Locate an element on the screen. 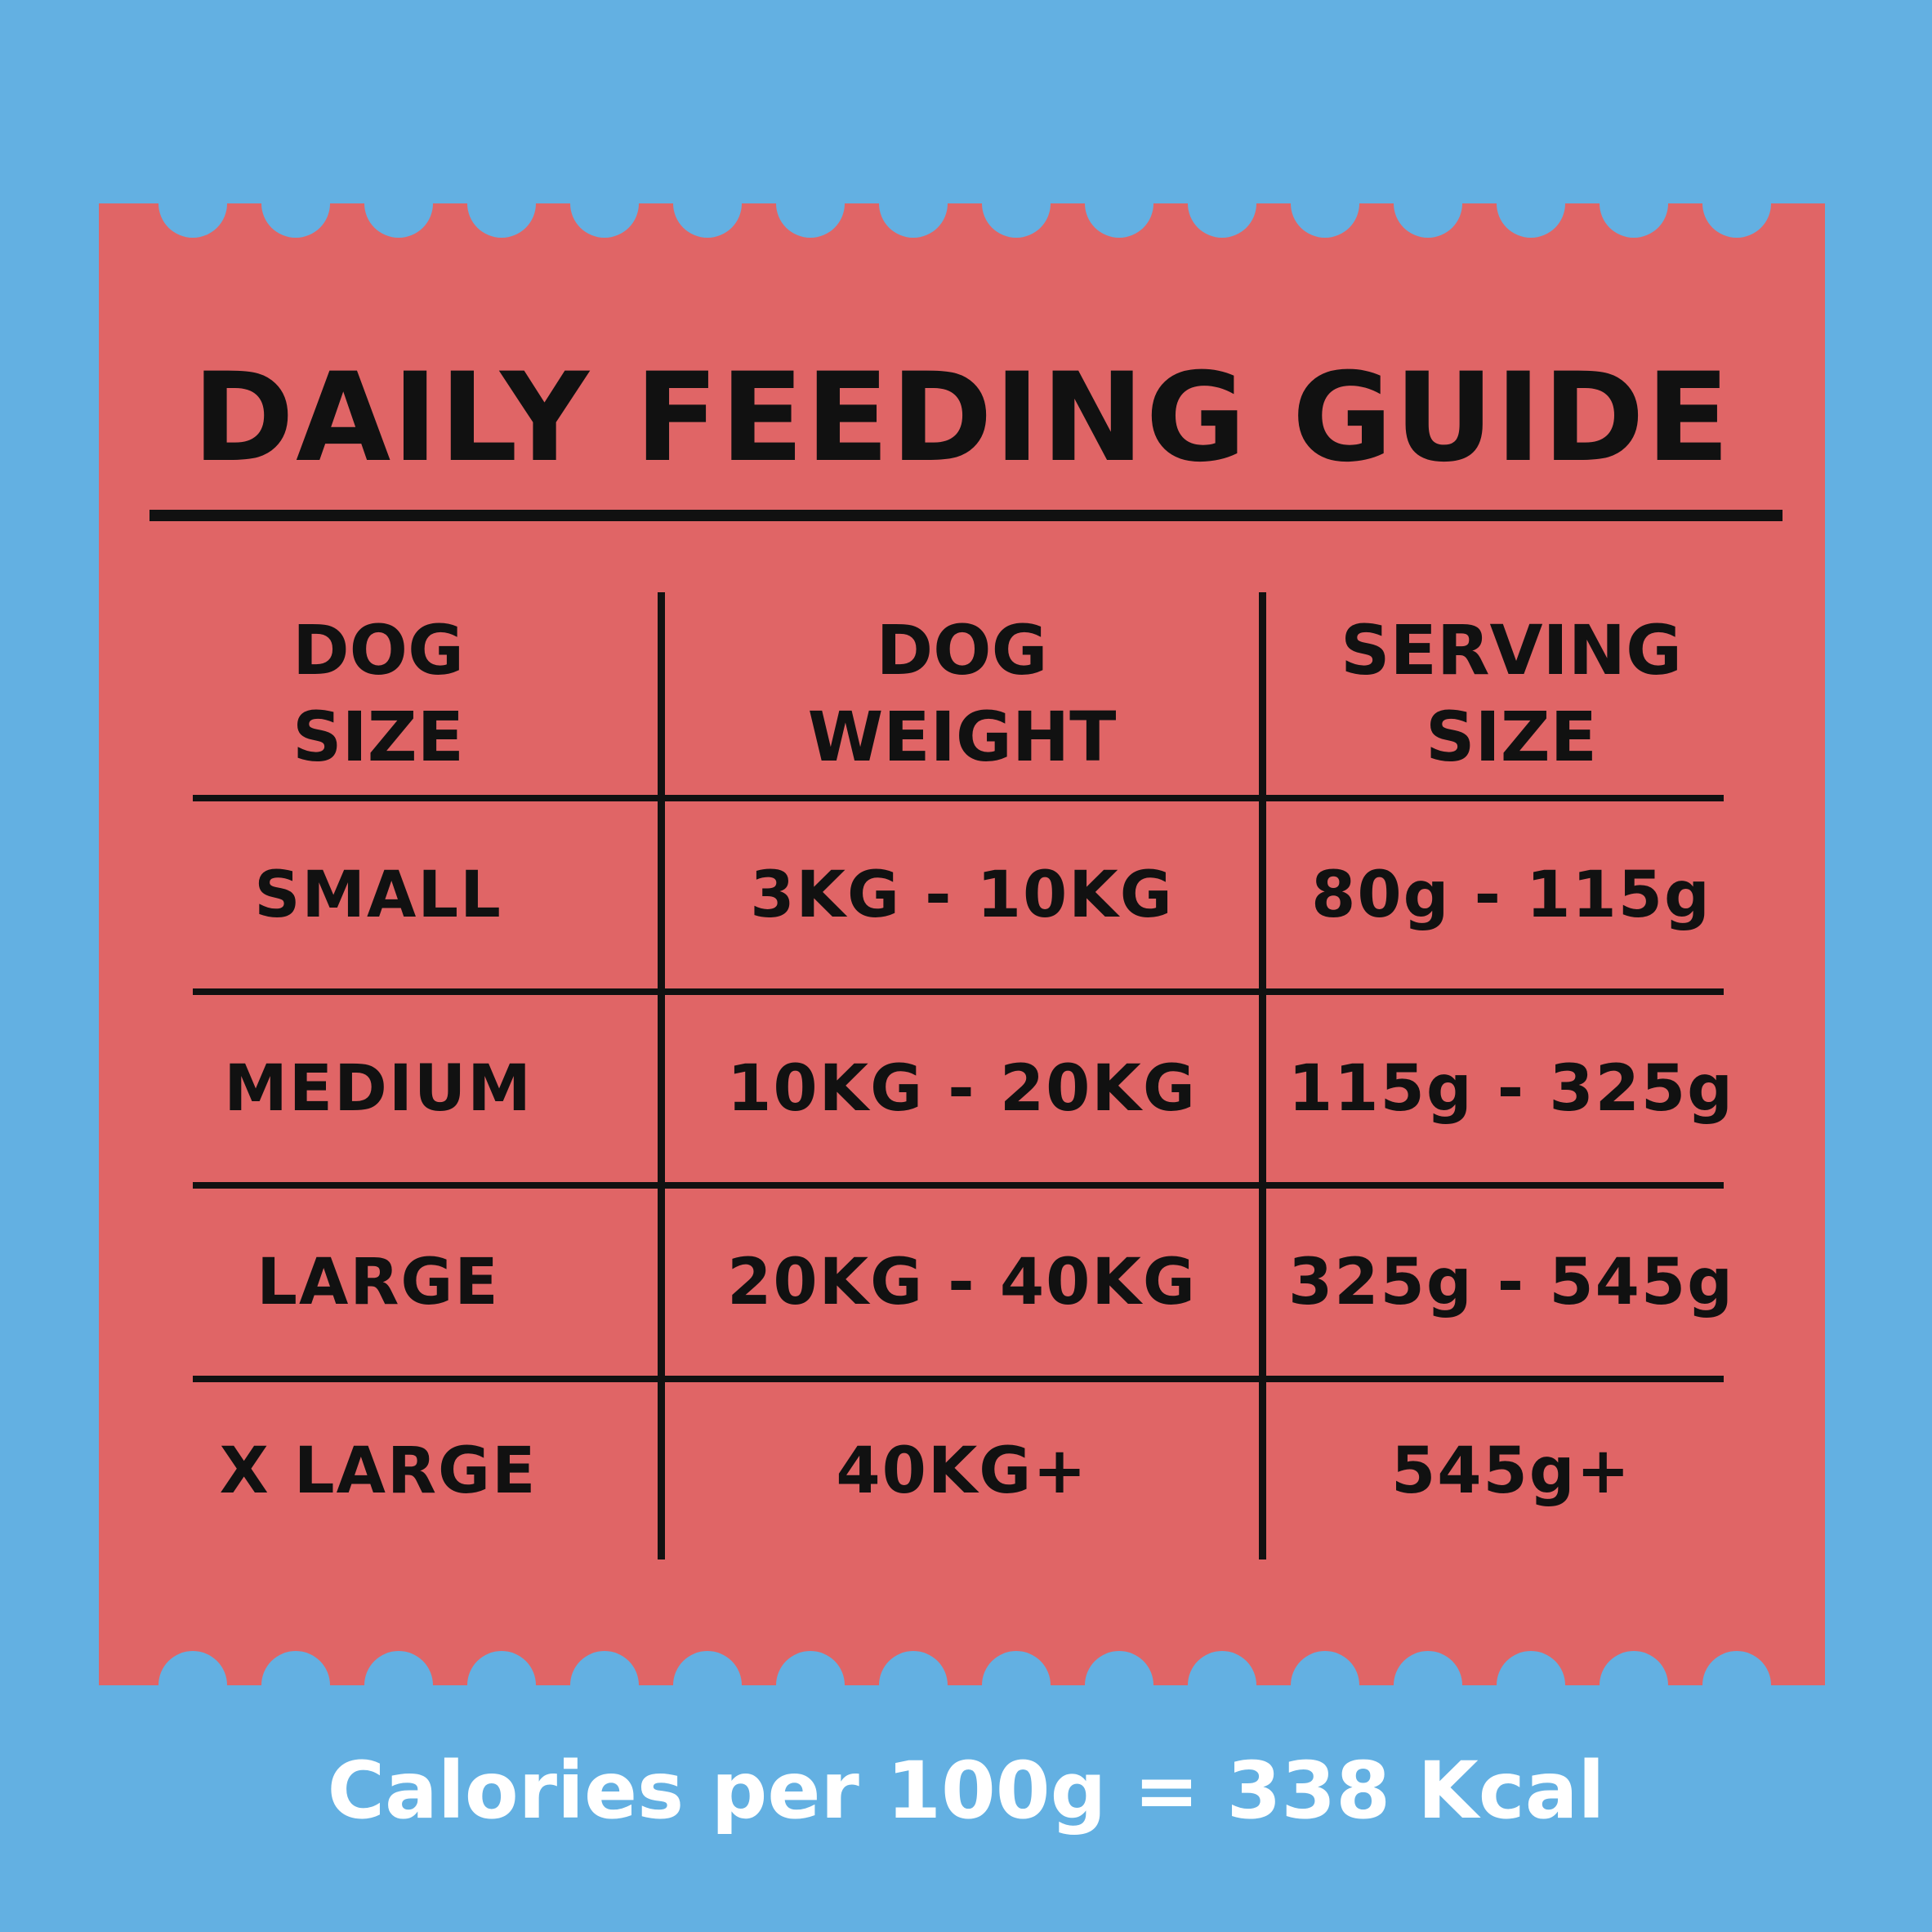  table-cell-weight: 10KG - 20KG is located at coordinates (962, 1088).